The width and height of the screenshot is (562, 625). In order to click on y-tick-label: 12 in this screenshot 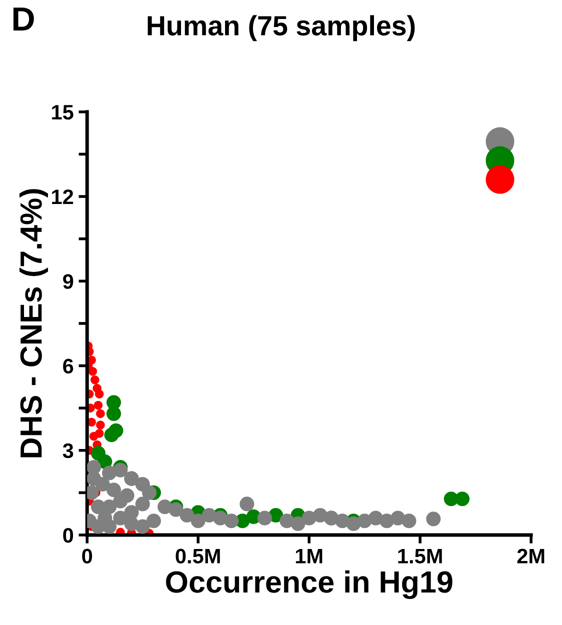, I will do `click(63, 197)`.